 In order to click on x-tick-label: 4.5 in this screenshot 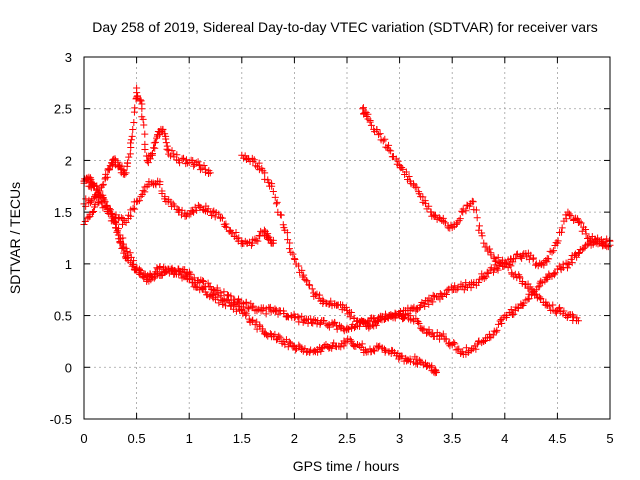, I will do `click(557, 438)`.